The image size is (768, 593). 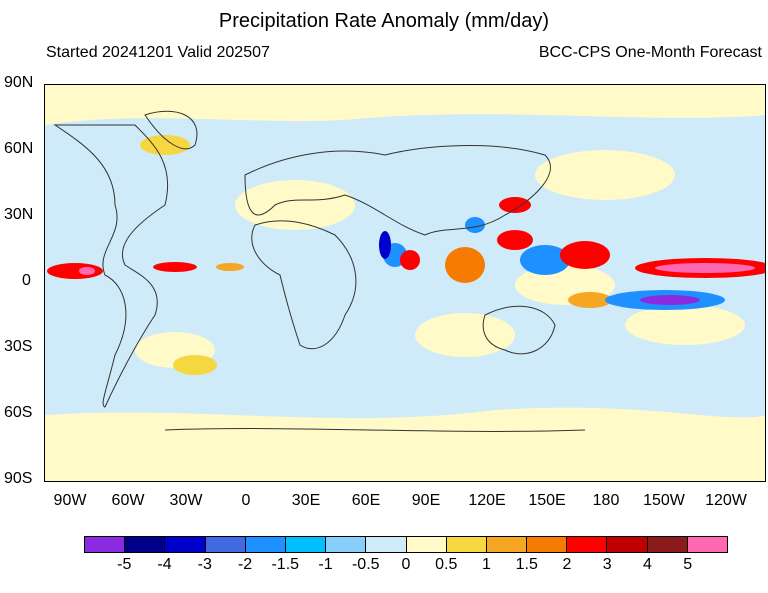 I want to click on lon-label-150e: 150E, so click(x=547, y=500).